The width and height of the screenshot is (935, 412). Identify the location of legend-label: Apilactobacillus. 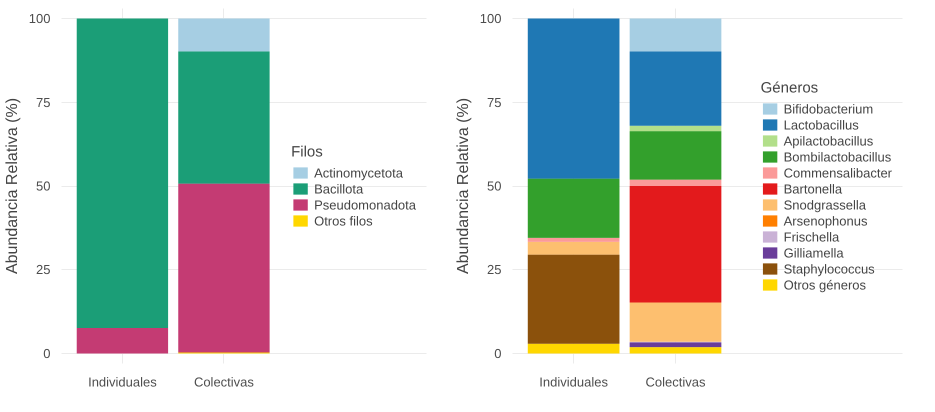
(829, 140).